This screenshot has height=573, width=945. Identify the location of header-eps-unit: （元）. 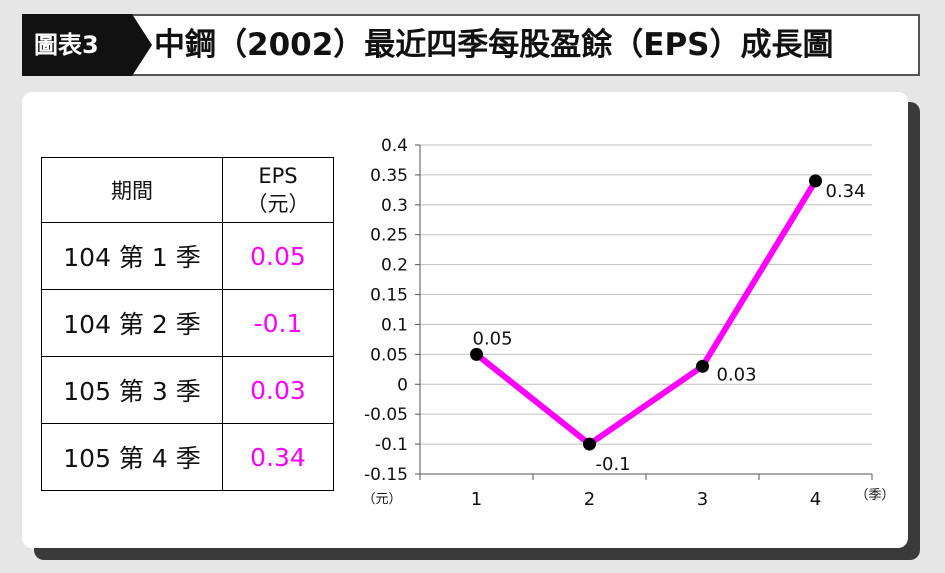
(278, 204).